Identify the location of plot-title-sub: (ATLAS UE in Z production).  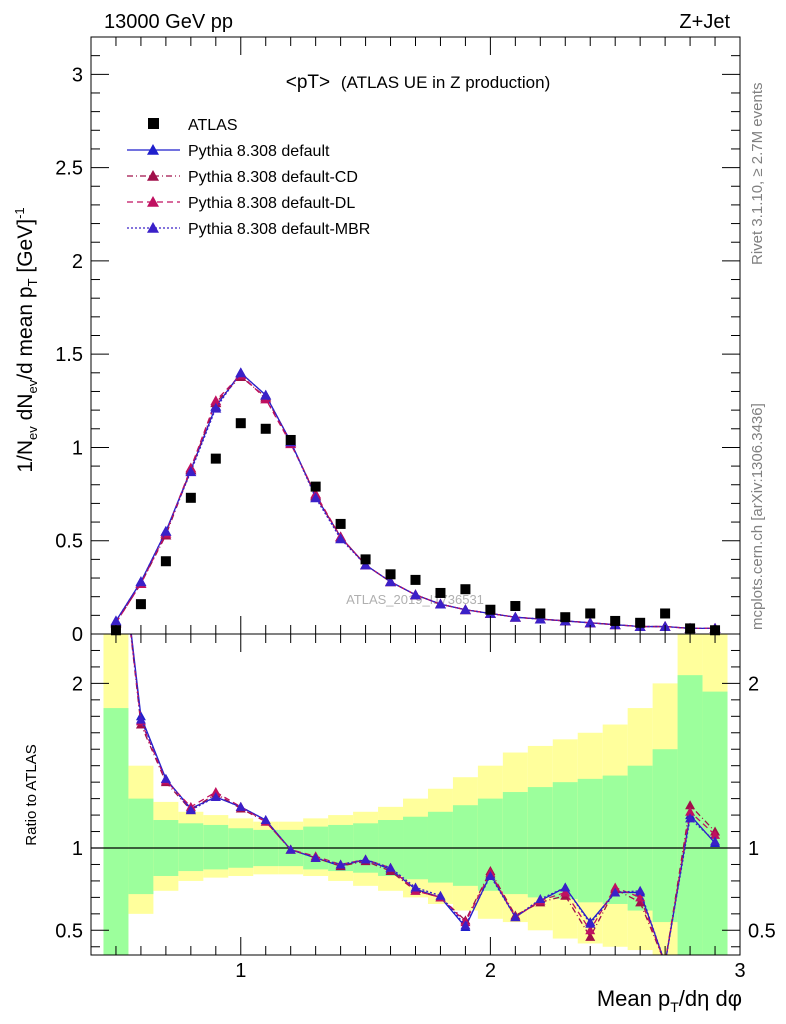
(445, 82).